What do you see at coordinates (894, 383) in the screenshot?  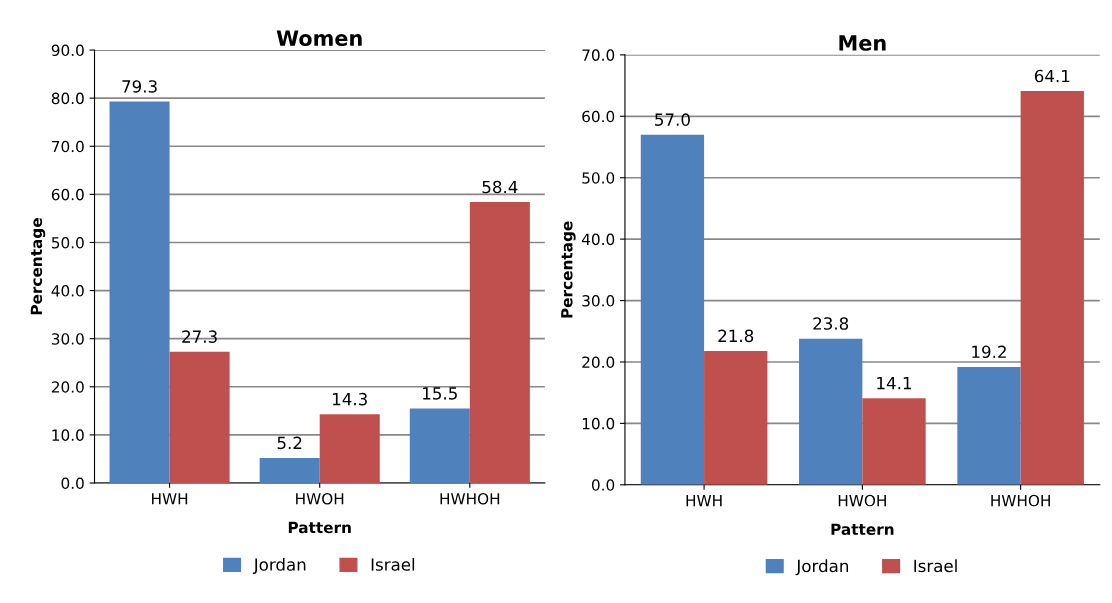 I see `data-label: 14.1` at bounding box center [894, 383].